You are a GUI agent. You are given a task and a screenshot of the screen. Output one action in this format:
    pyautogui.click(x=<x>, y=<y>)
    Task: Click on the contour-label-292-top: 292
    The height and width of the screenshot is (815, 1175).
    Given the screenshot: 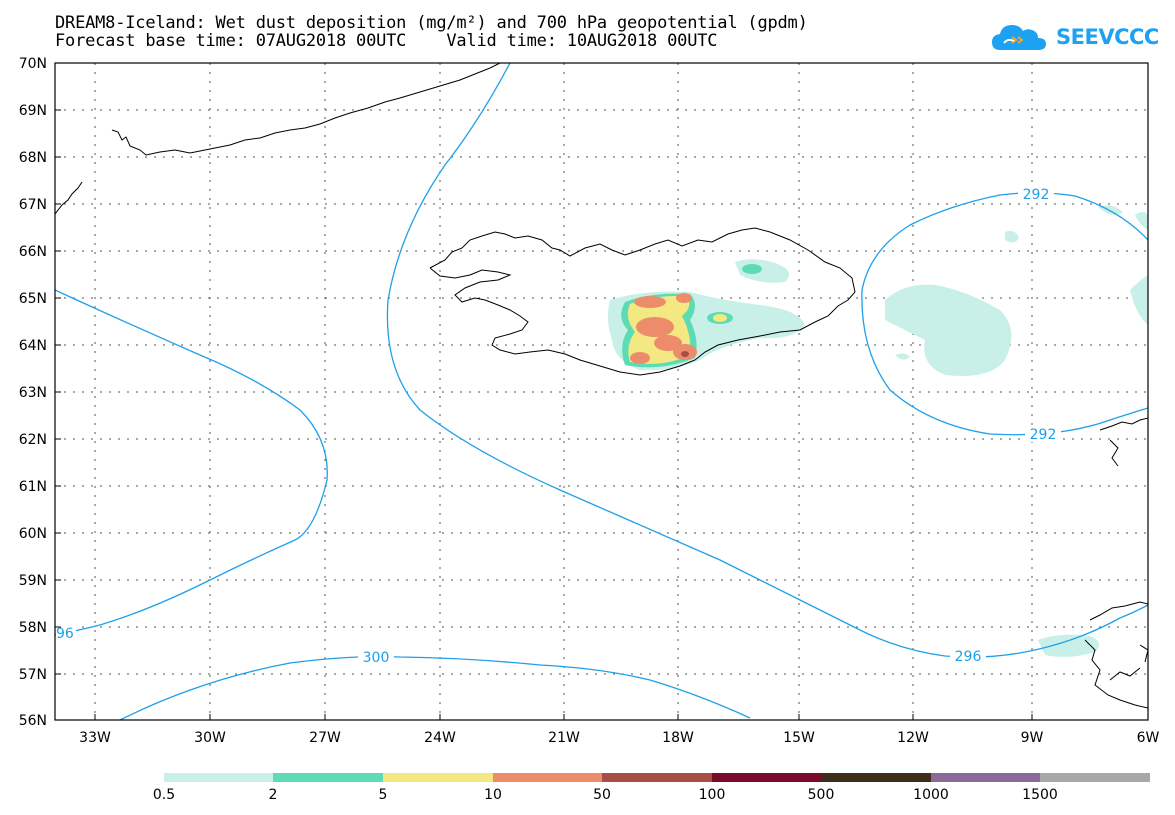 What is the action you would take?
    pyautogui.click(x=1036, y=195)
    